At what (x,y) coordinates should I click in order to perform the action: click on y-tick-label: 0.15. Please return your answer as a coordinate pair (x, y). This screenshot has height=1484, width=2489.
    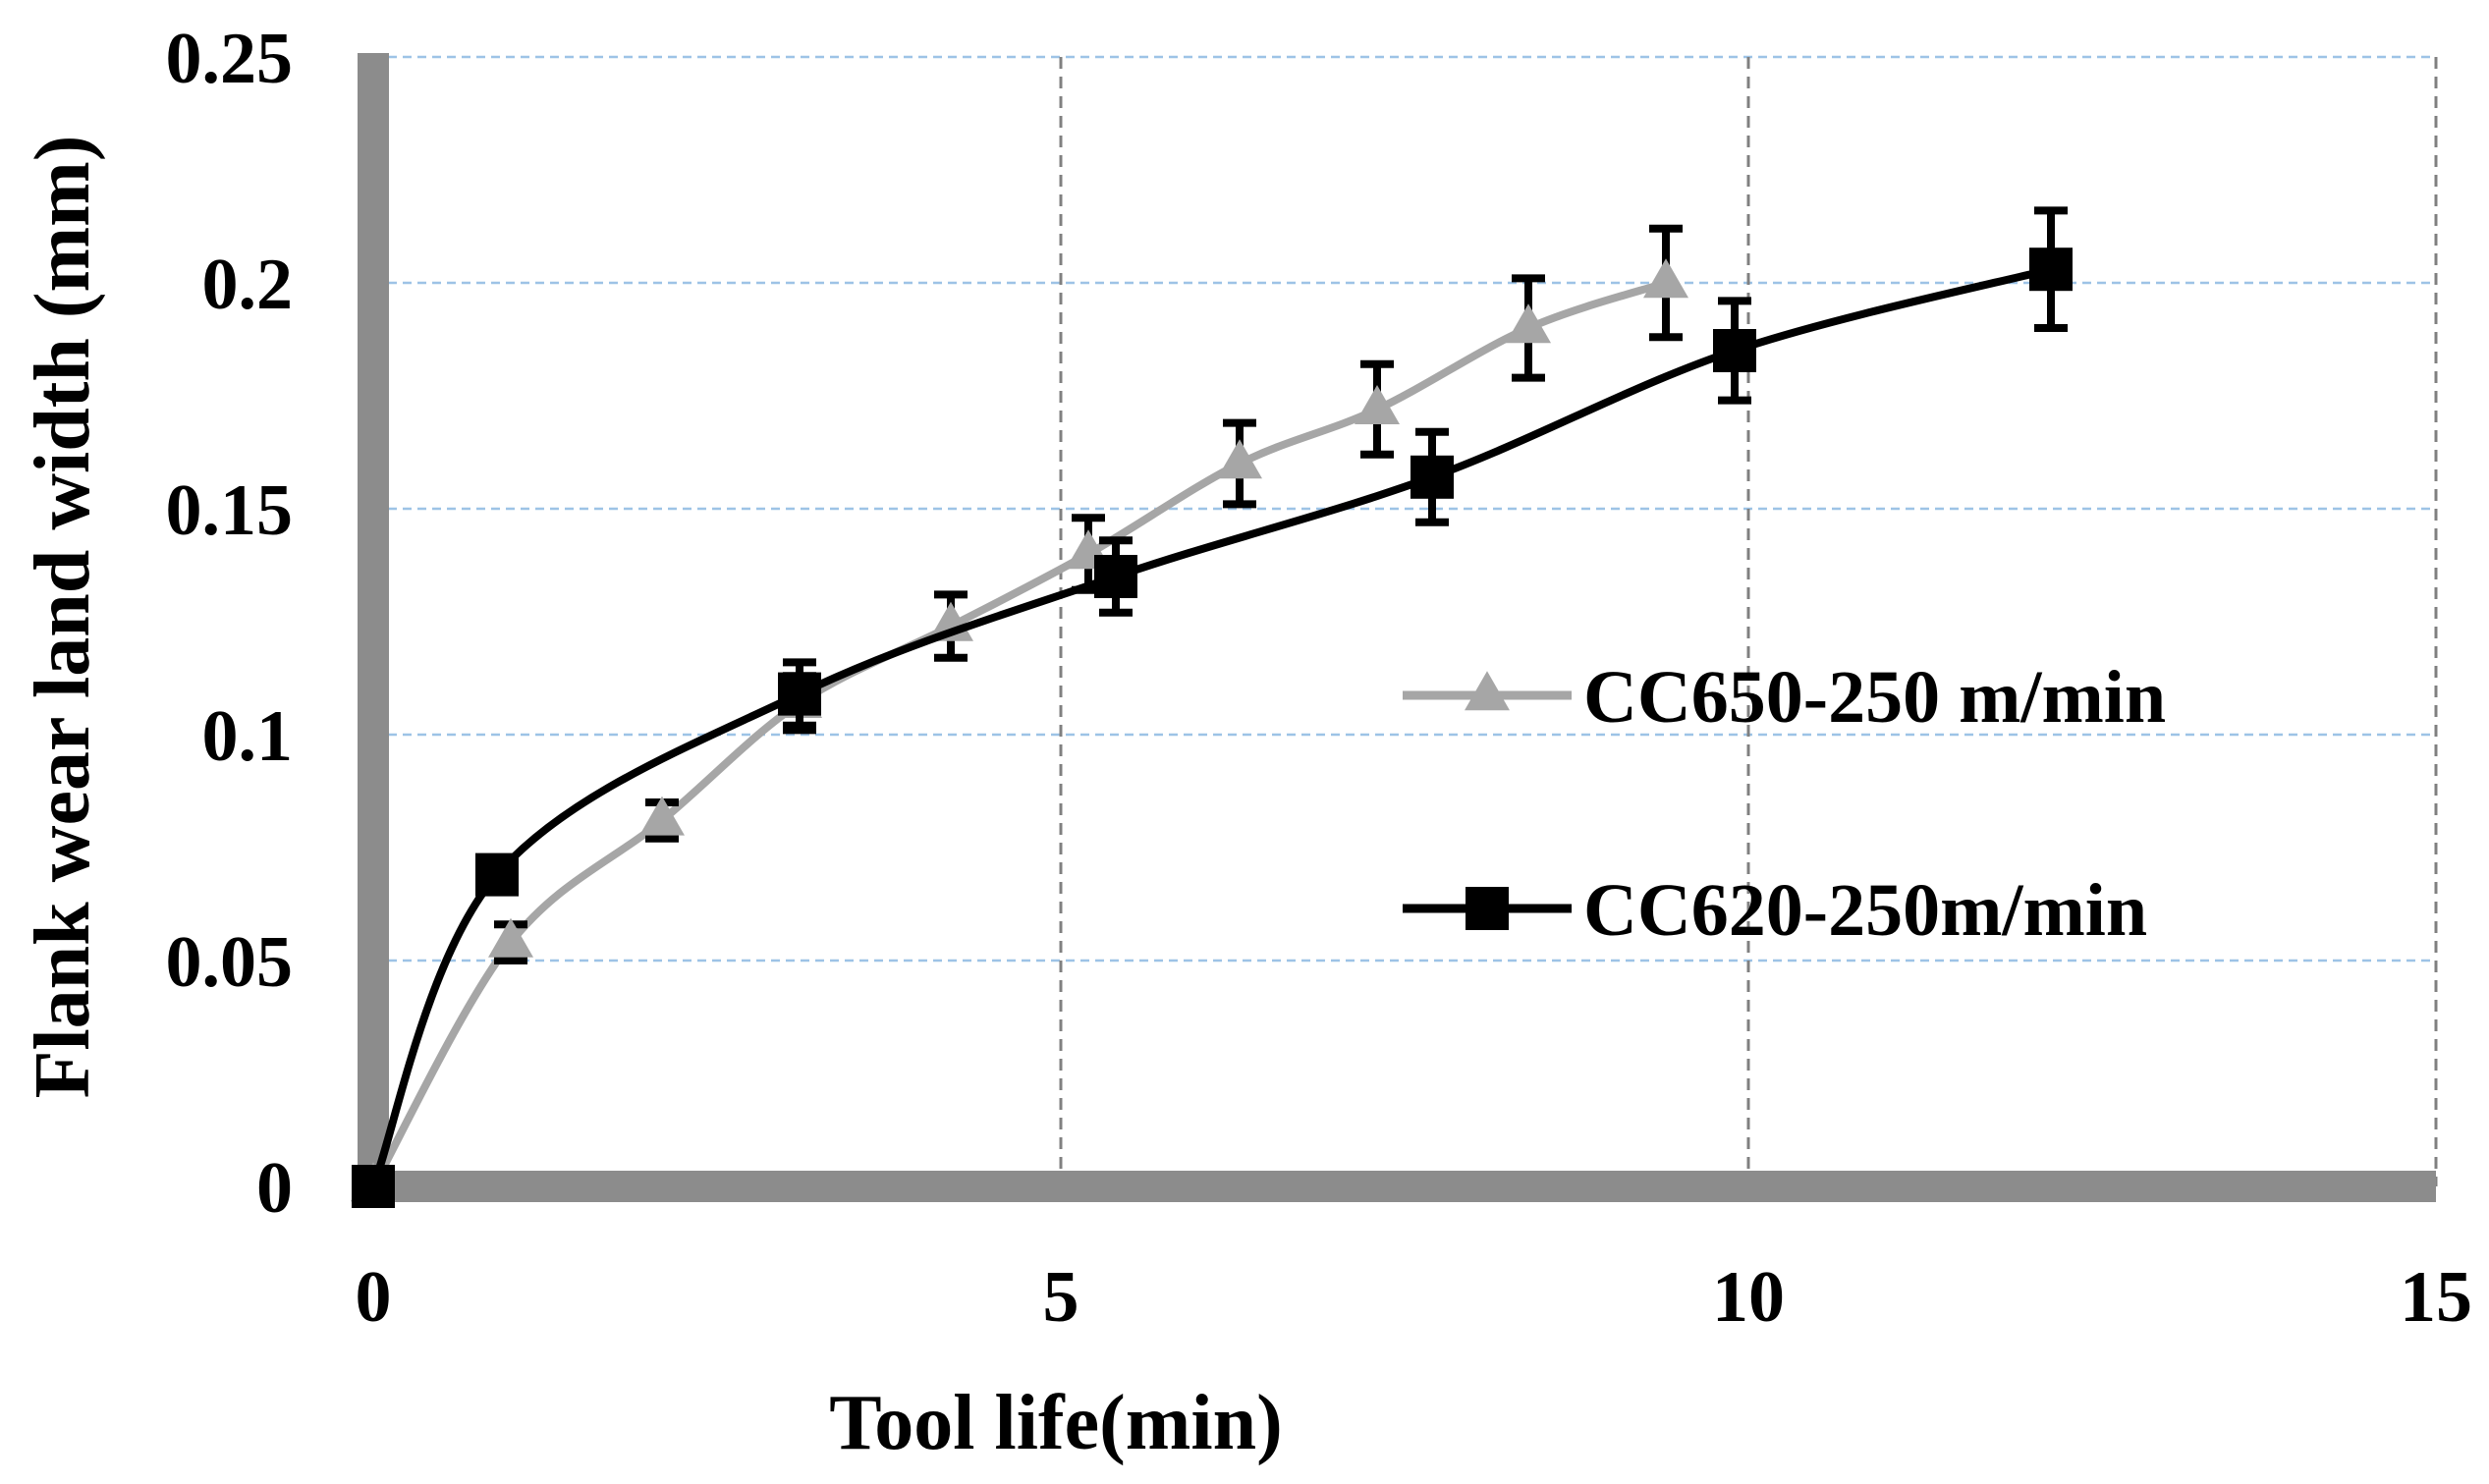
    Looking at the image, I should click on (230, 510).